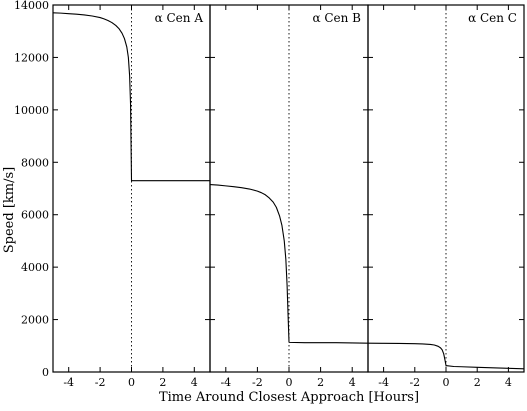 The height and width of the screenshot is (411, 527). I want to click on y-tick-label: 2000, so click(35, 320).